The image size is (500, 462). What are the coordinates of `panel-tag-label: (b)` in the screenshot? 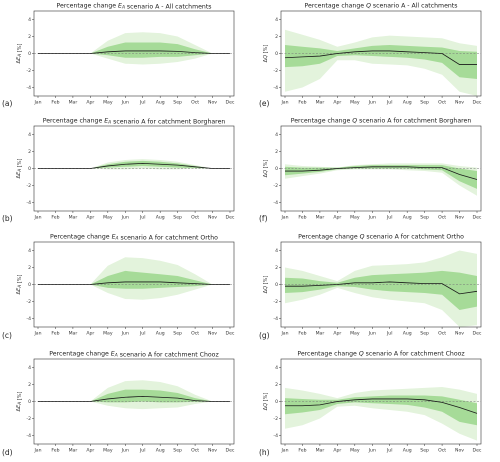 It's located at (7, 218).